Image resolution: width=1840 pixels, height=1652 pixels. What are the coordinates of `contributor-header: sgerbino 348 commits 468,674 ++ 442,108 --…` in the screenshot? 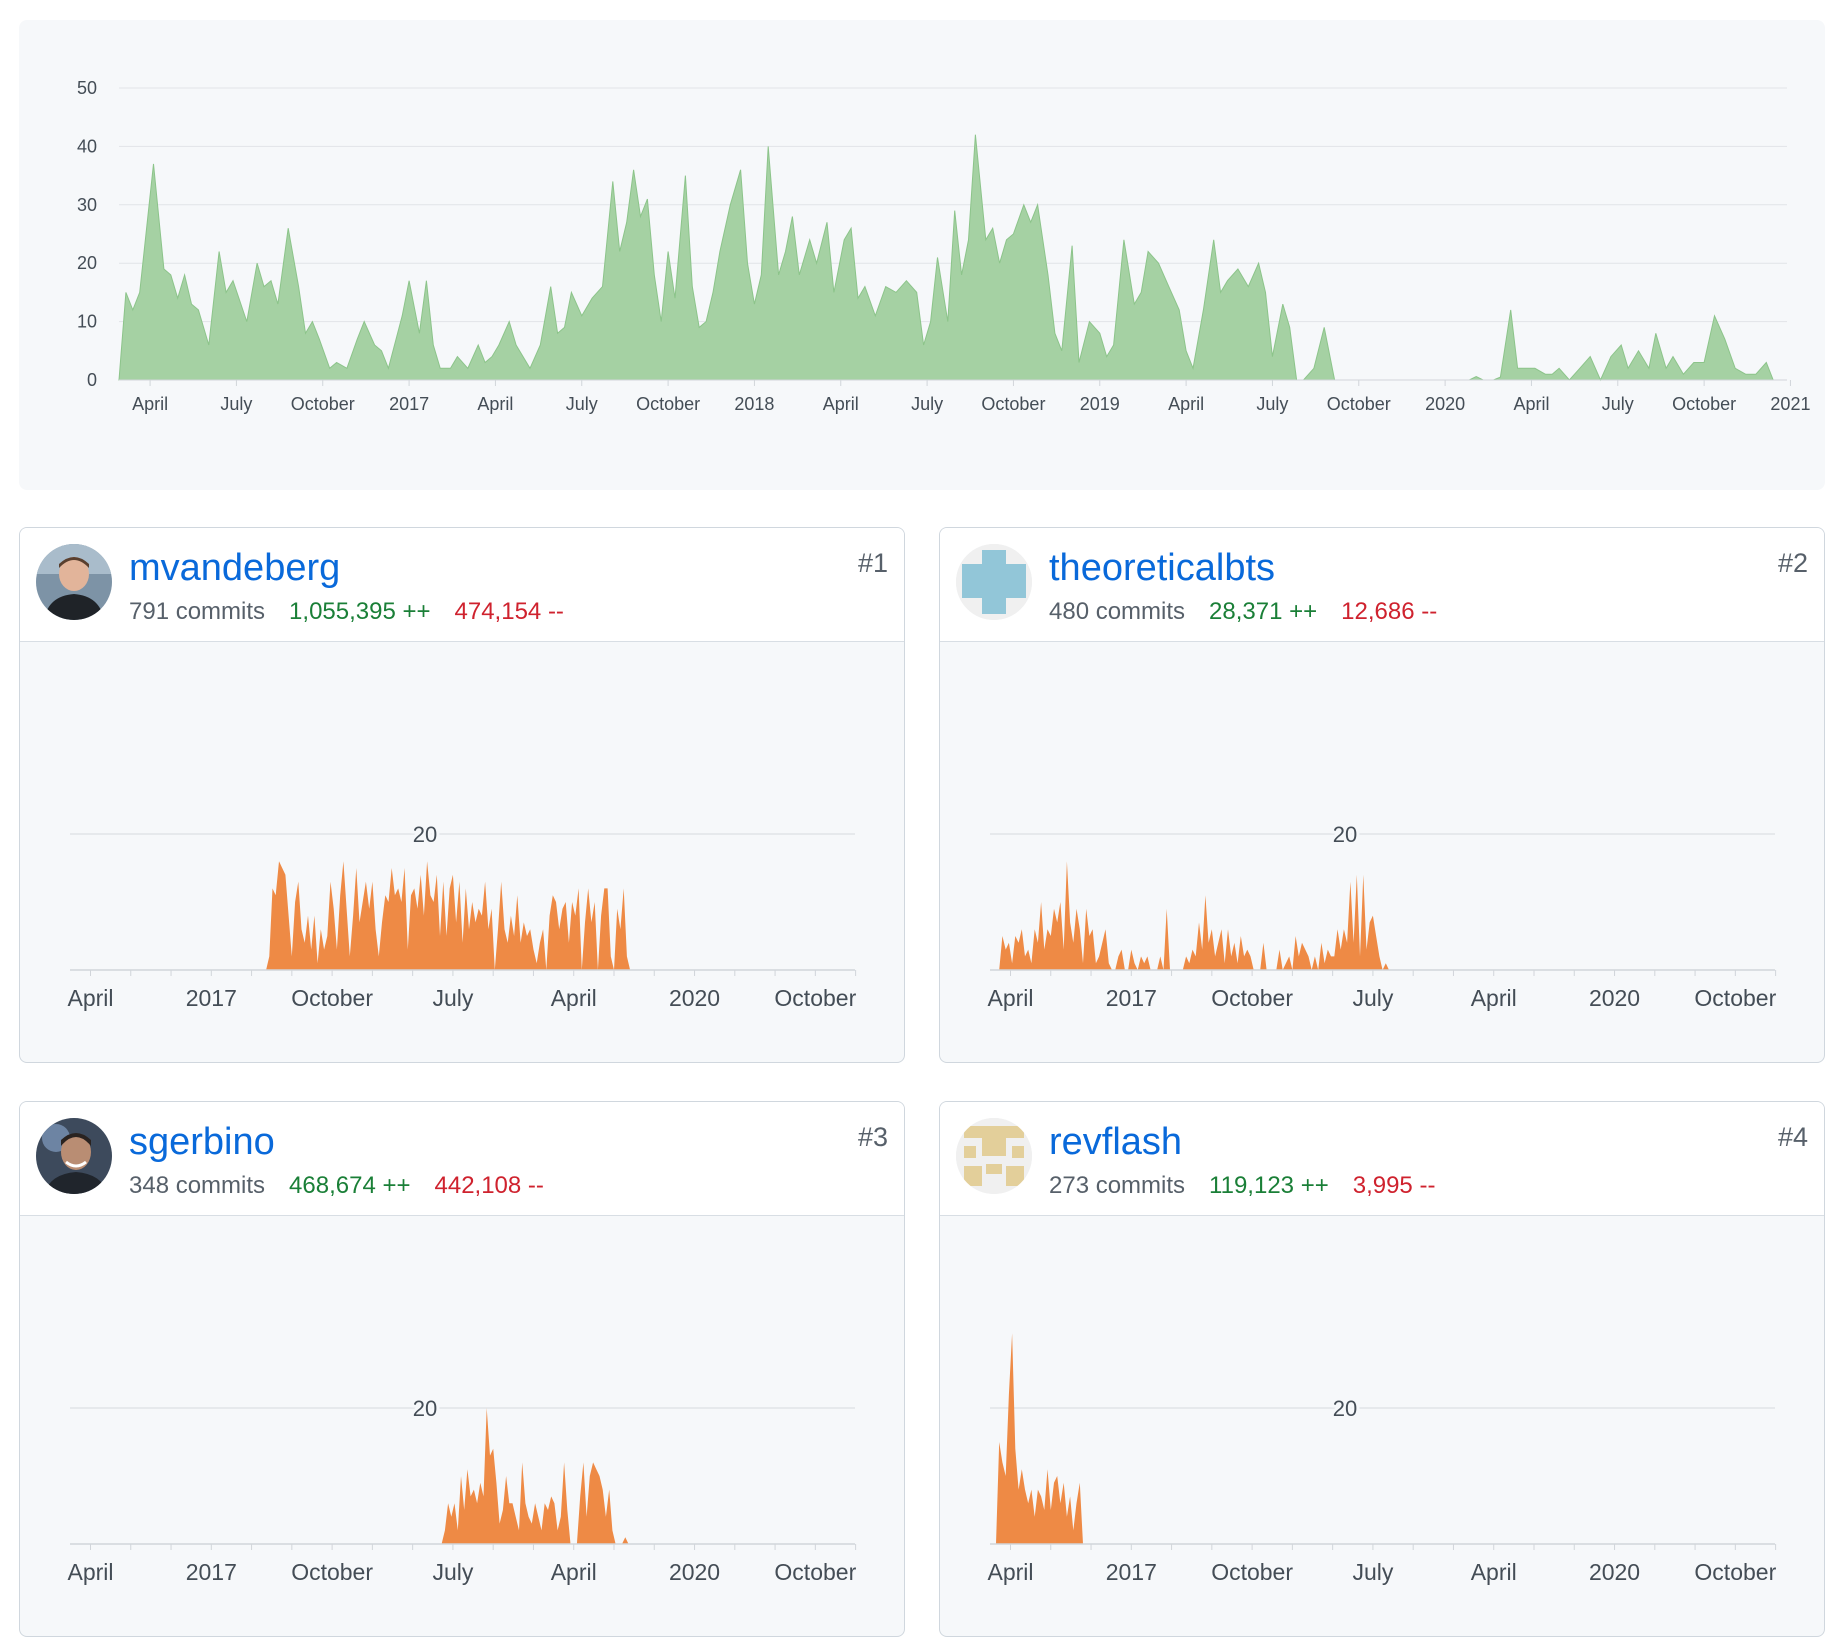 It's located at (462, 1159).